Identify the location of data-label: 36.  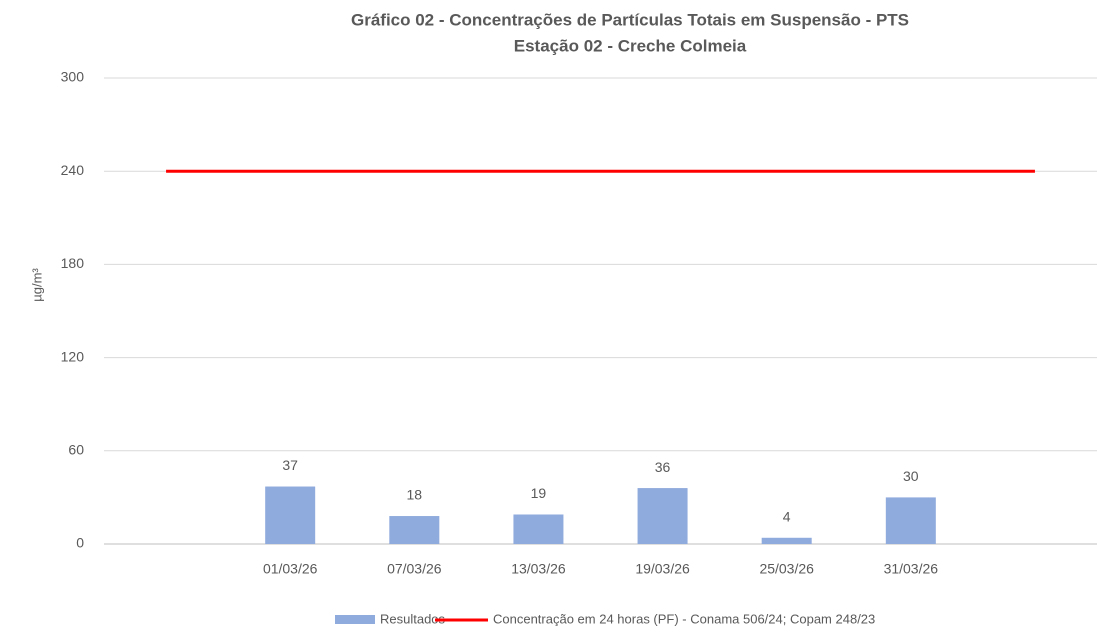
(663, 467).